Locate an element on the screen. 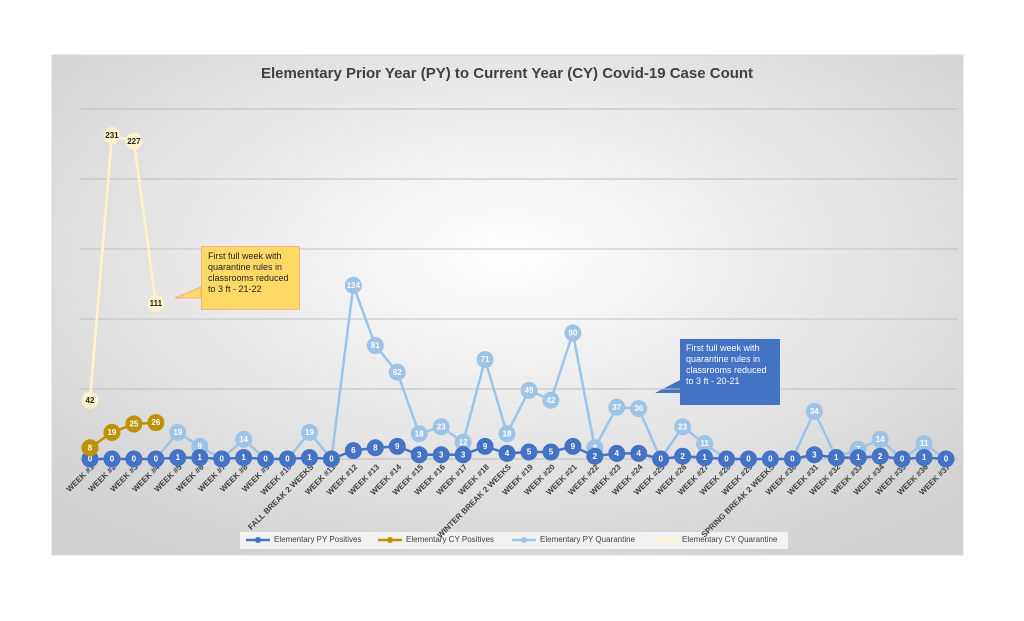  data-label: 23 is located at coordinates (682, 426).